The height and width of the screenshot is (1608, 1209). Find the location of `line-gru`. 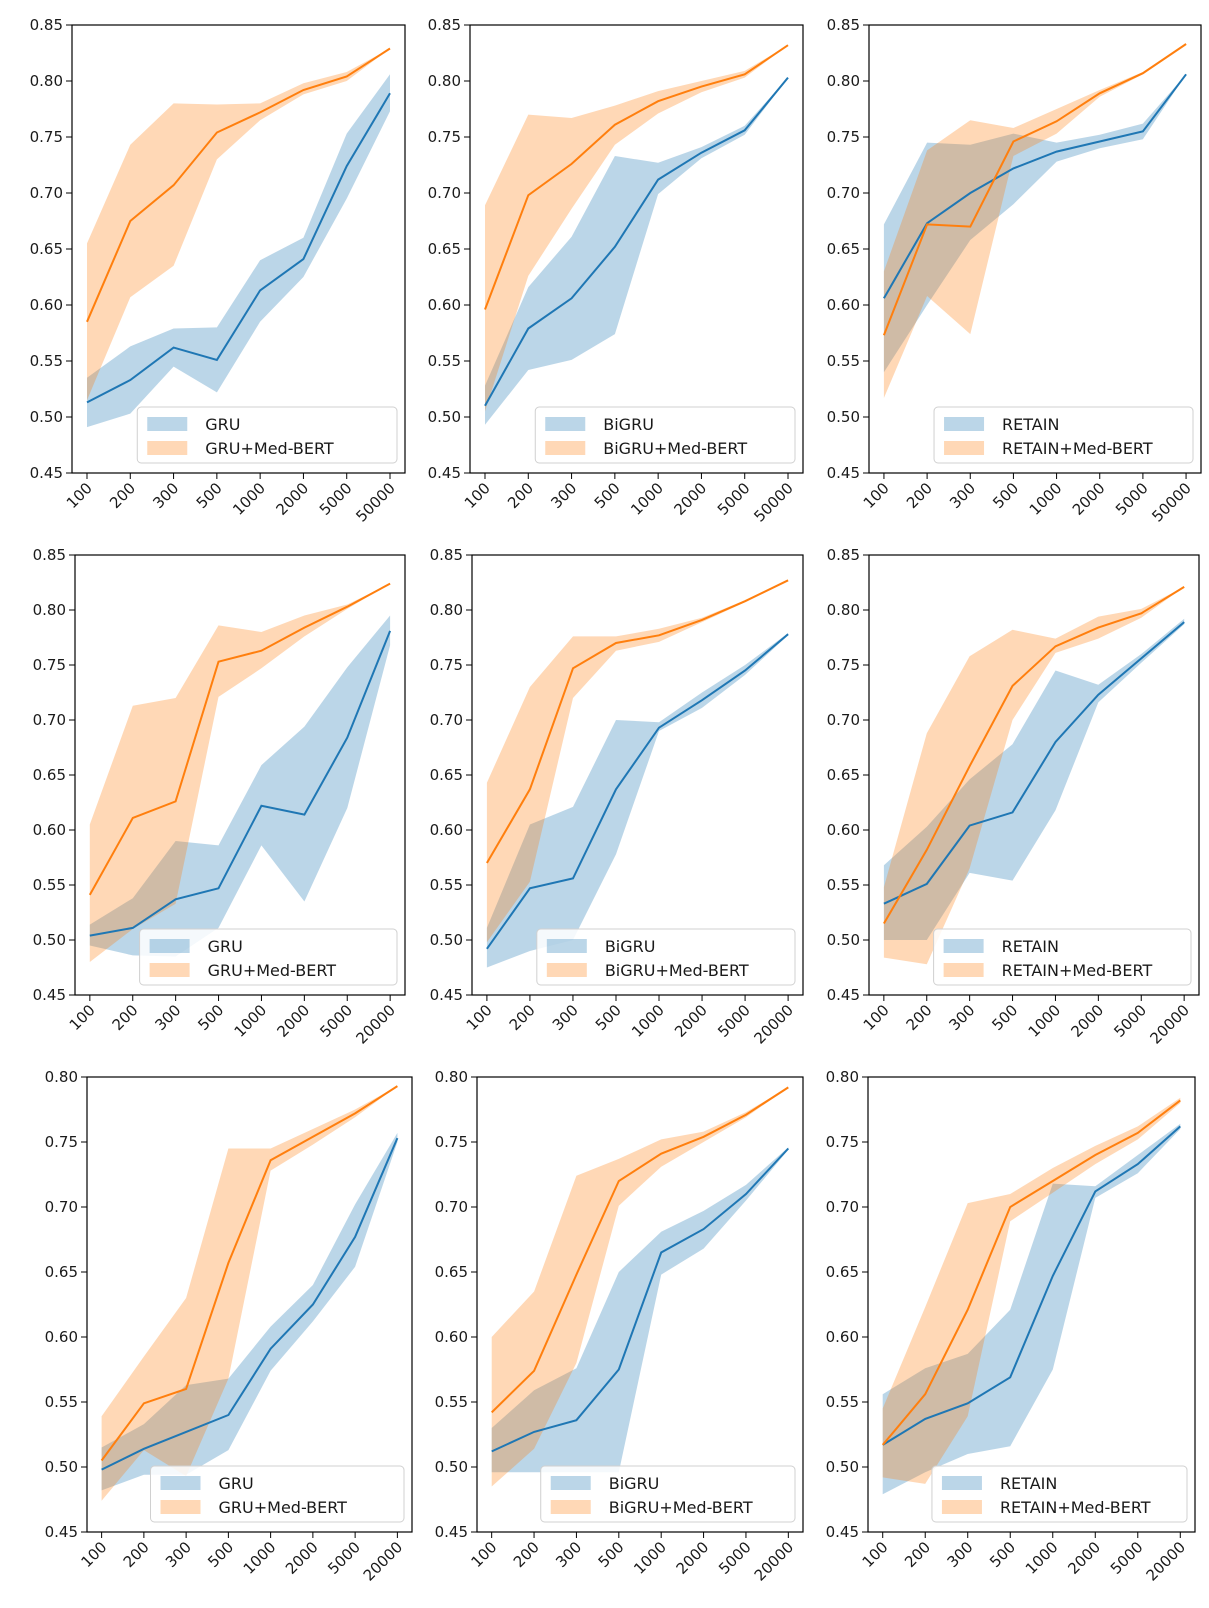

line-gru is located at coordinates (238, 248).